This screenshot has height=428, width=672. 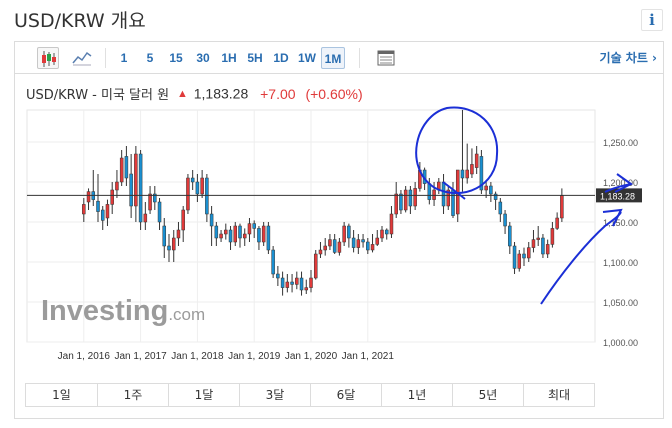 I want to click on range-selector: 1일 1주 1달 3달 6달 1년 5년 최대, so click(x=310, y=395).